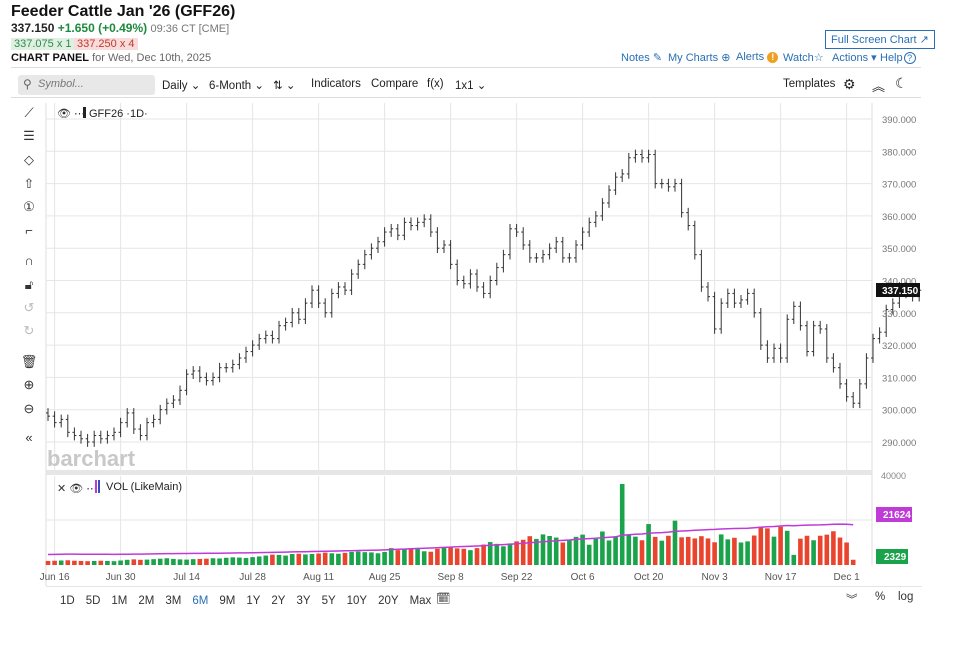 This screenshot has width=960, height=650. I want to click on range-1y: 1Y, so click(253, 601).